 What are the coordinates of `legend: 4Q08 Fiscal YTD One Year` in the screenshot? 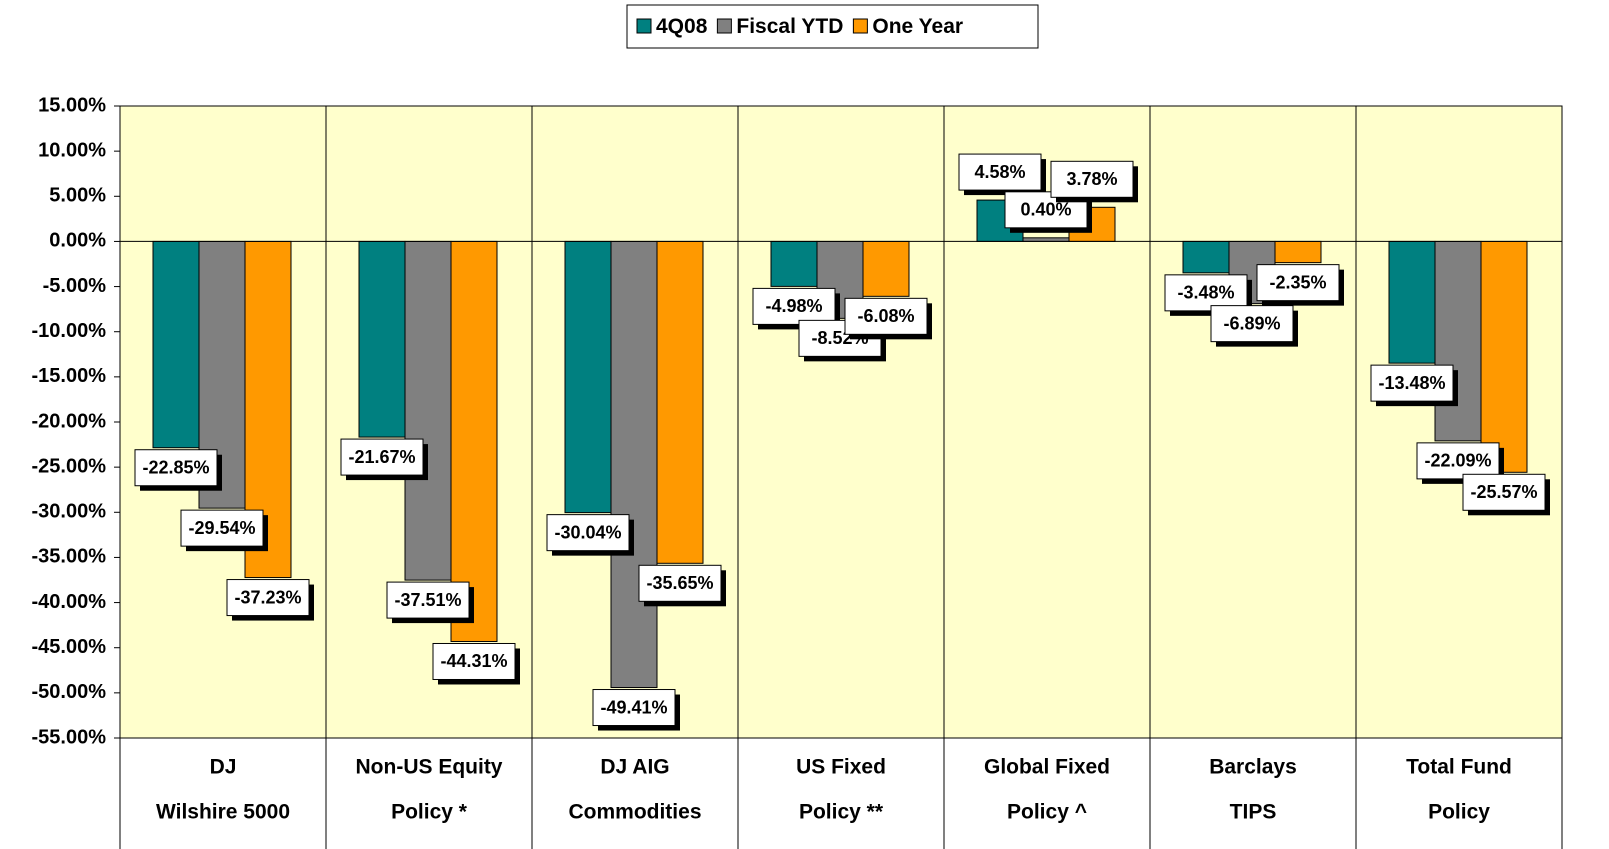 It's located at (832, 26).